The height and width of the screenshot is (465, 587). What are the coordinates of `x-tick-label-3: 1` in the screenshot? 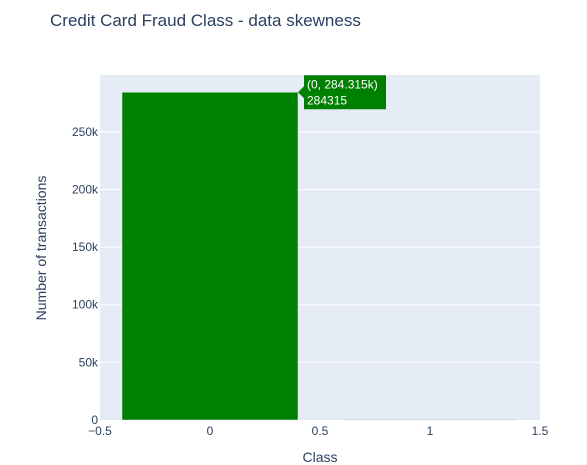 It's located at (430, 431).